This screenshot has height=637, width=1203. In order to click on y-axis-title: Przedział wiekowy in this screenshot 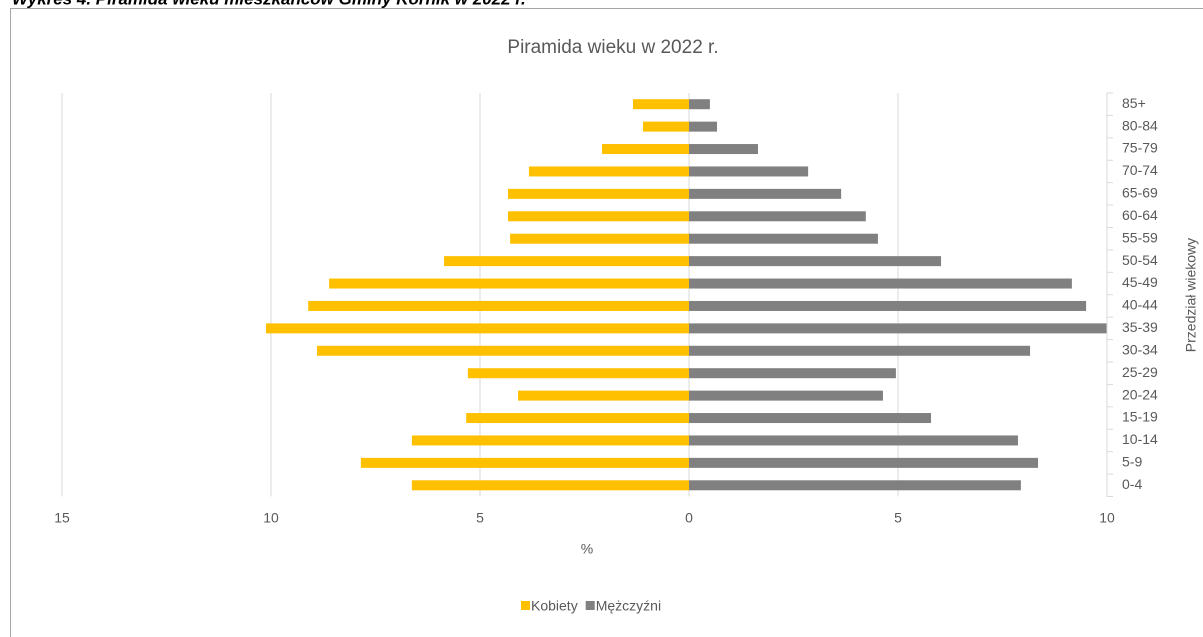, I will do `click(1191, 295)`.